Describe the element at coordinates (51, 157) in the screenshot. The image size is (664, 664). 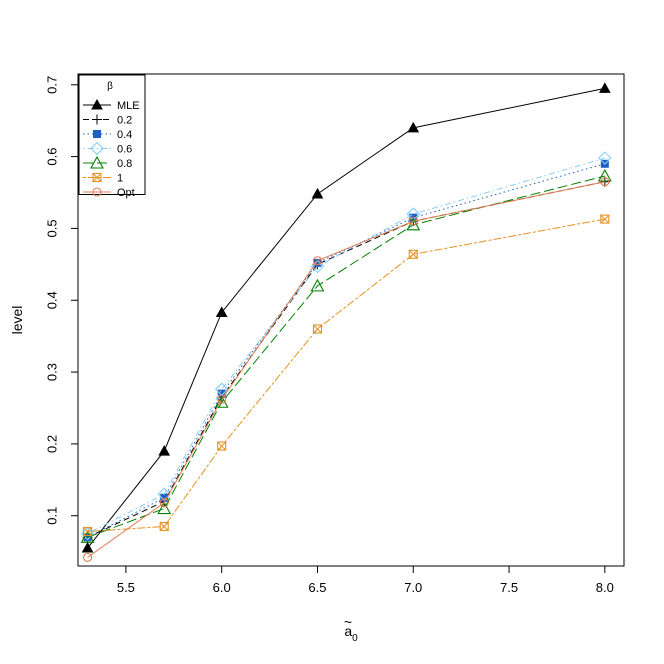
I see `y-tick-label: 0.6` at that location.